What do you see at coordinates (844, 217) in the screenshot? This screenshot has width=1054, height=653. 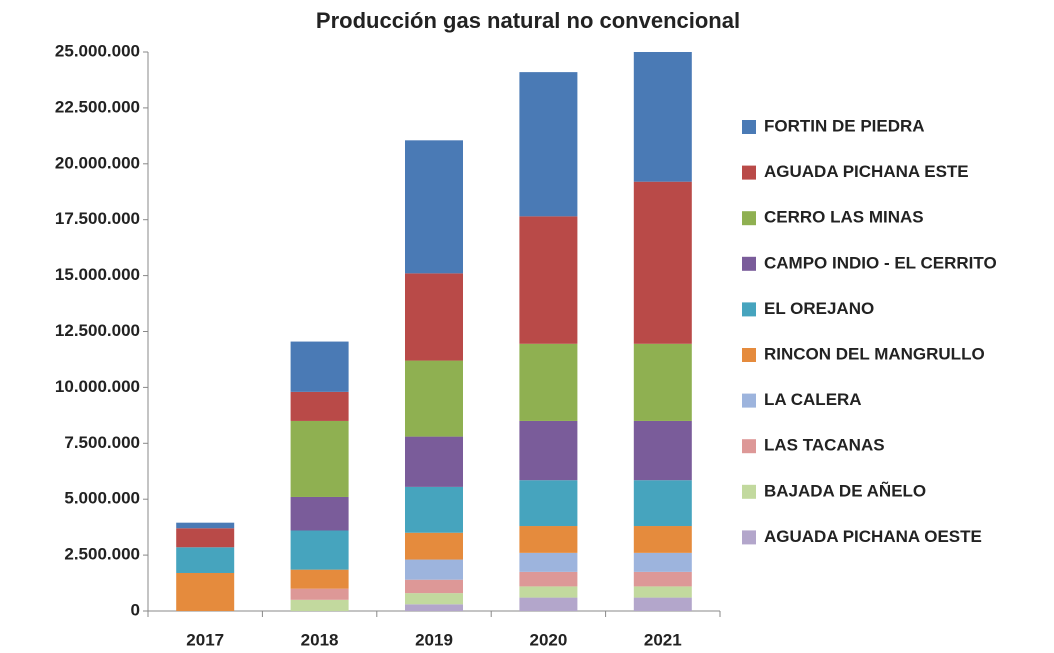 I see `legend-label: CERRO LAS MINAS` at bounding box center [844, 217].